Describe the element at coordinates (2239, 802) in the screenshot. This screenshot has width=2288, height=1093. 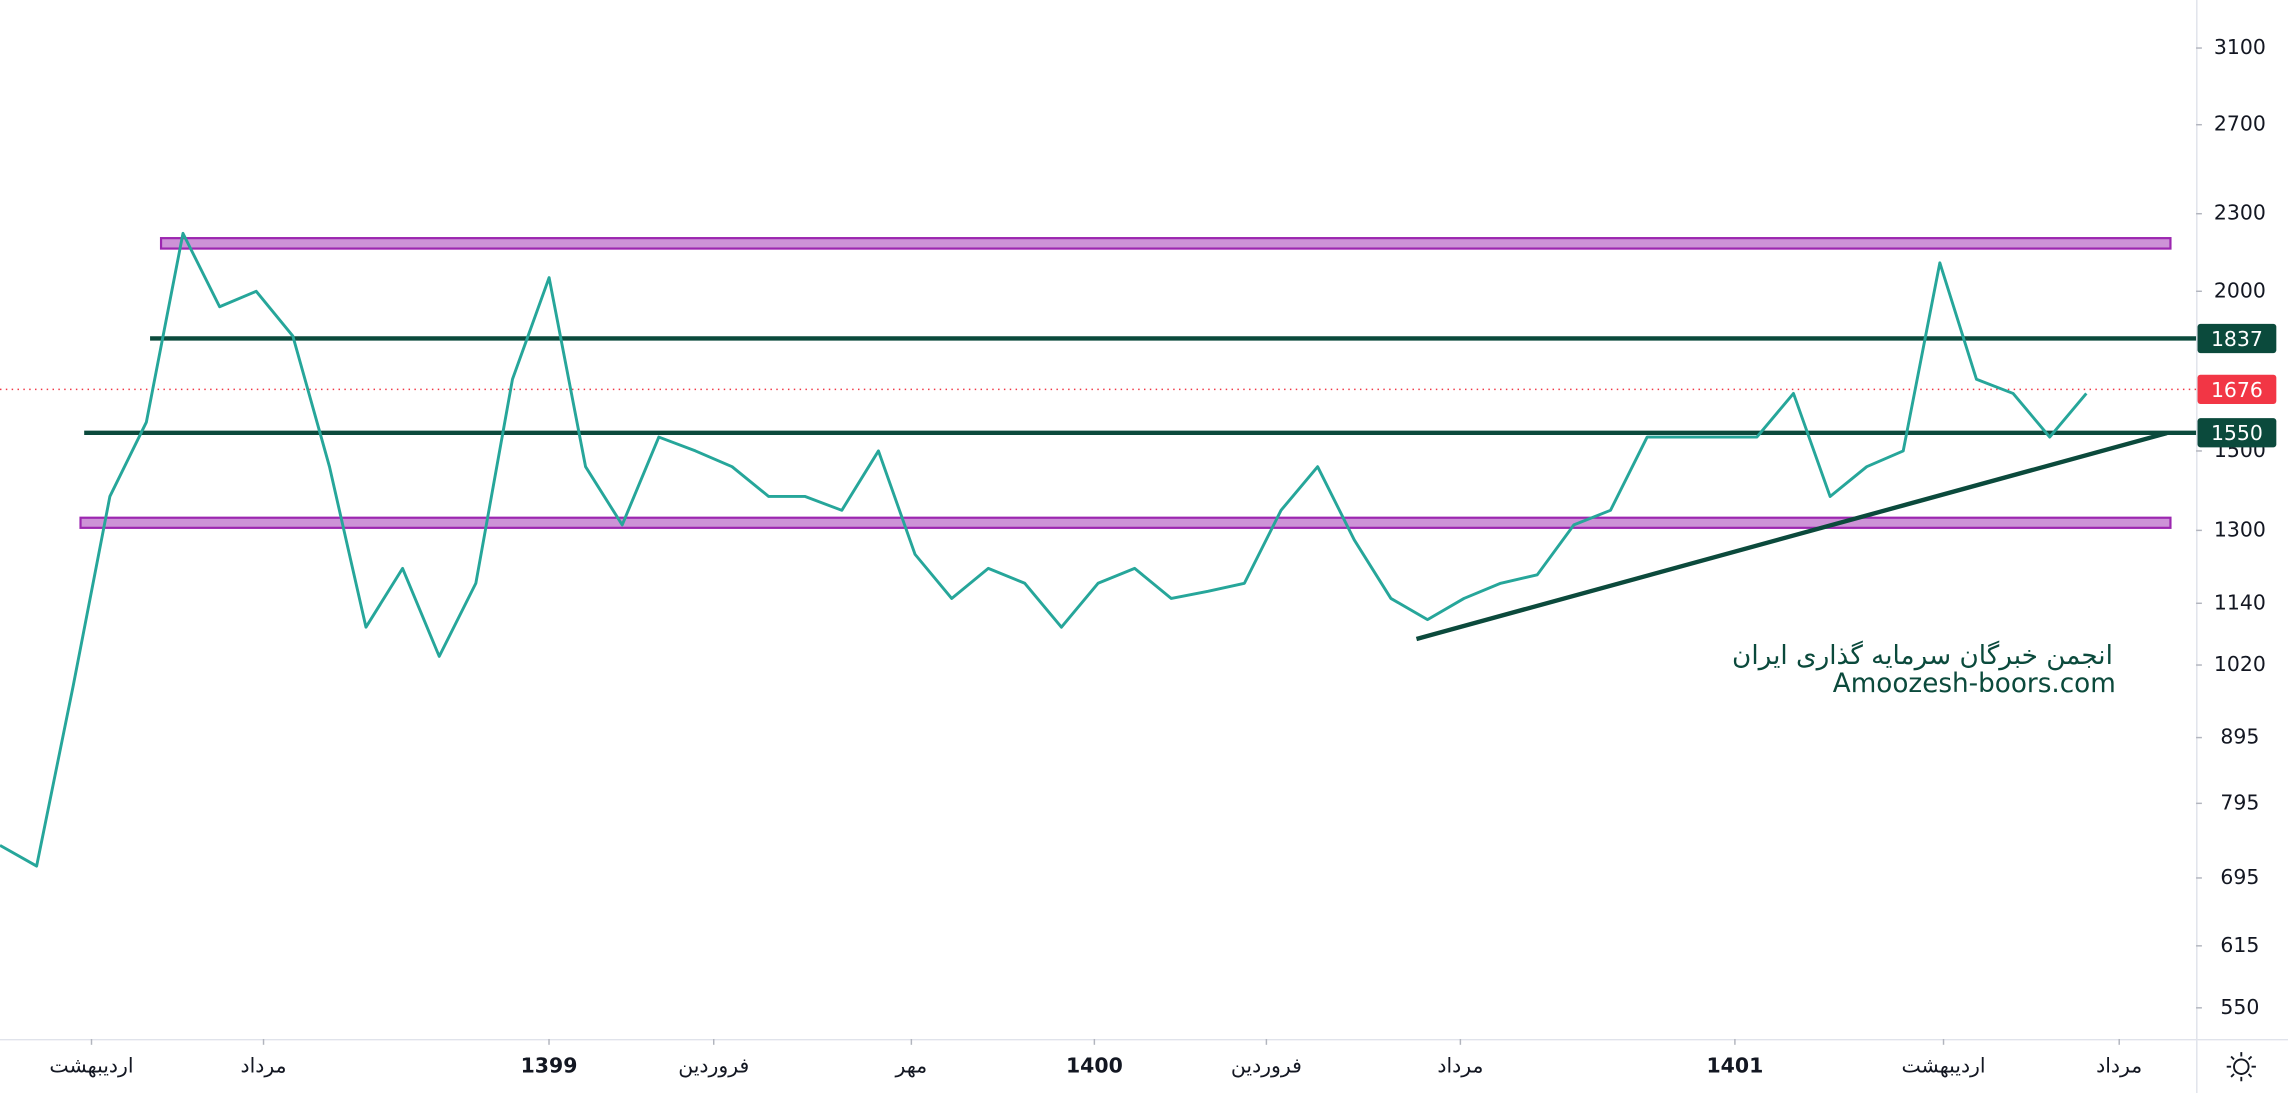
I see `y-tick-label: 795` at that location.